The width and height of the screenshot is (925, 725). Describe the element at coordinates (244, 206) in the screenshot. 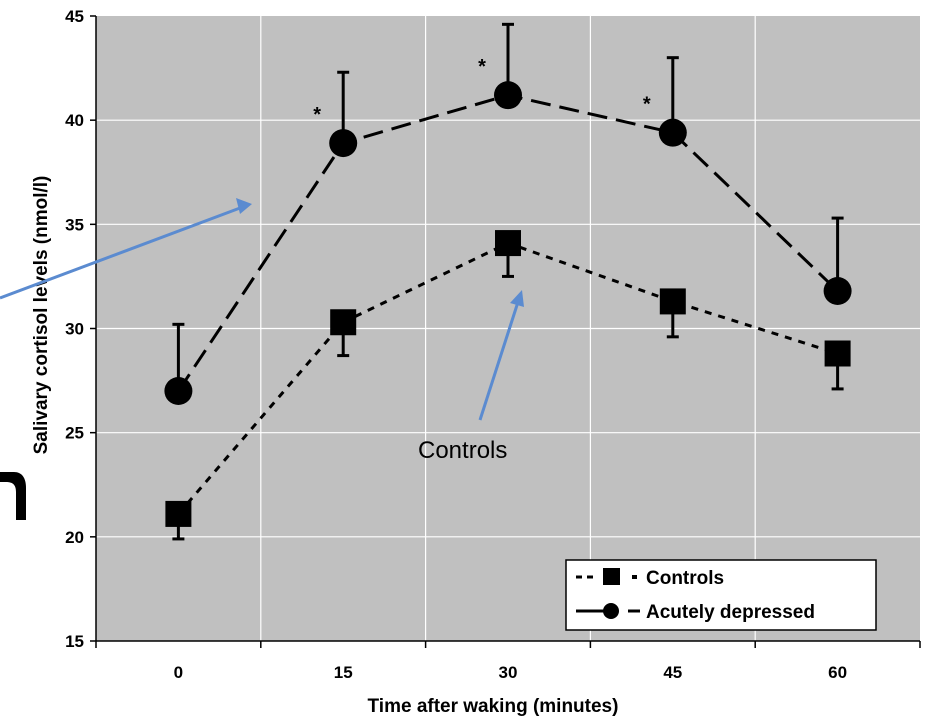

I see `arrow-to-depressed-head` at that location.